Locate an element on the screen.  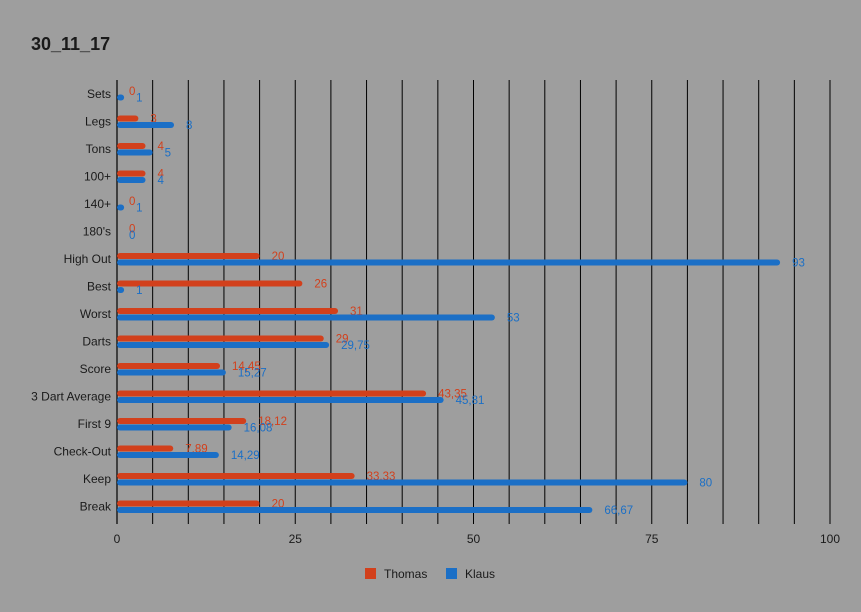
category-label: Darts is located at coordinates (96, 342).